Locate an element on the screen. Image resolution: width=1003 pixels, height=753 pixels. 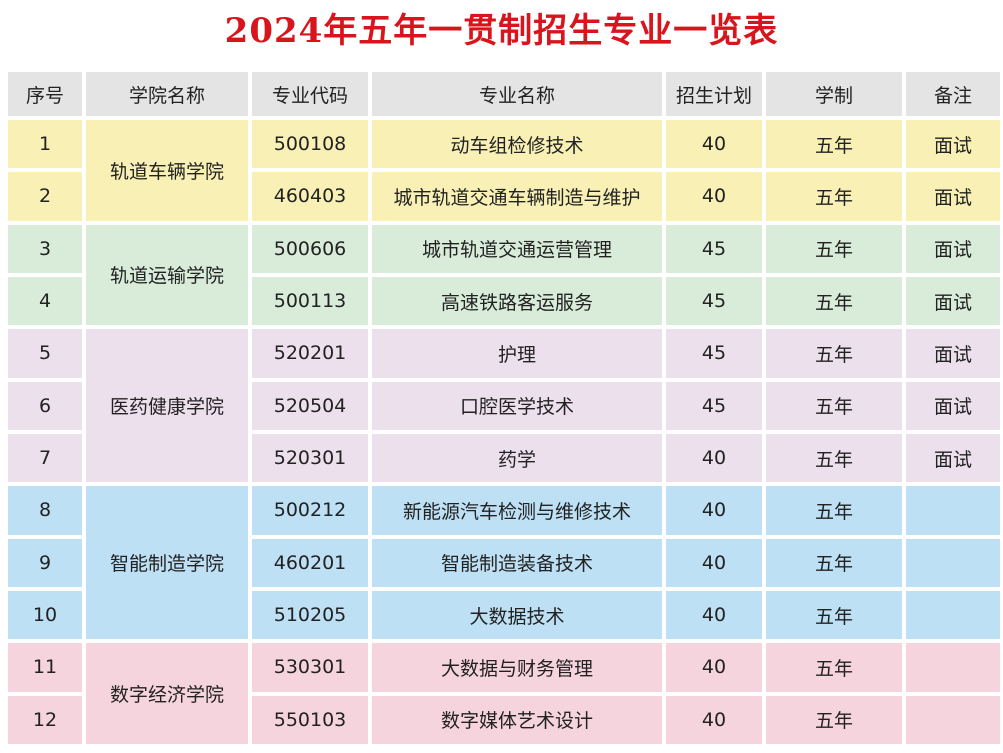
college-cell: 智能制造学院 is located at coordinates (167, 563).